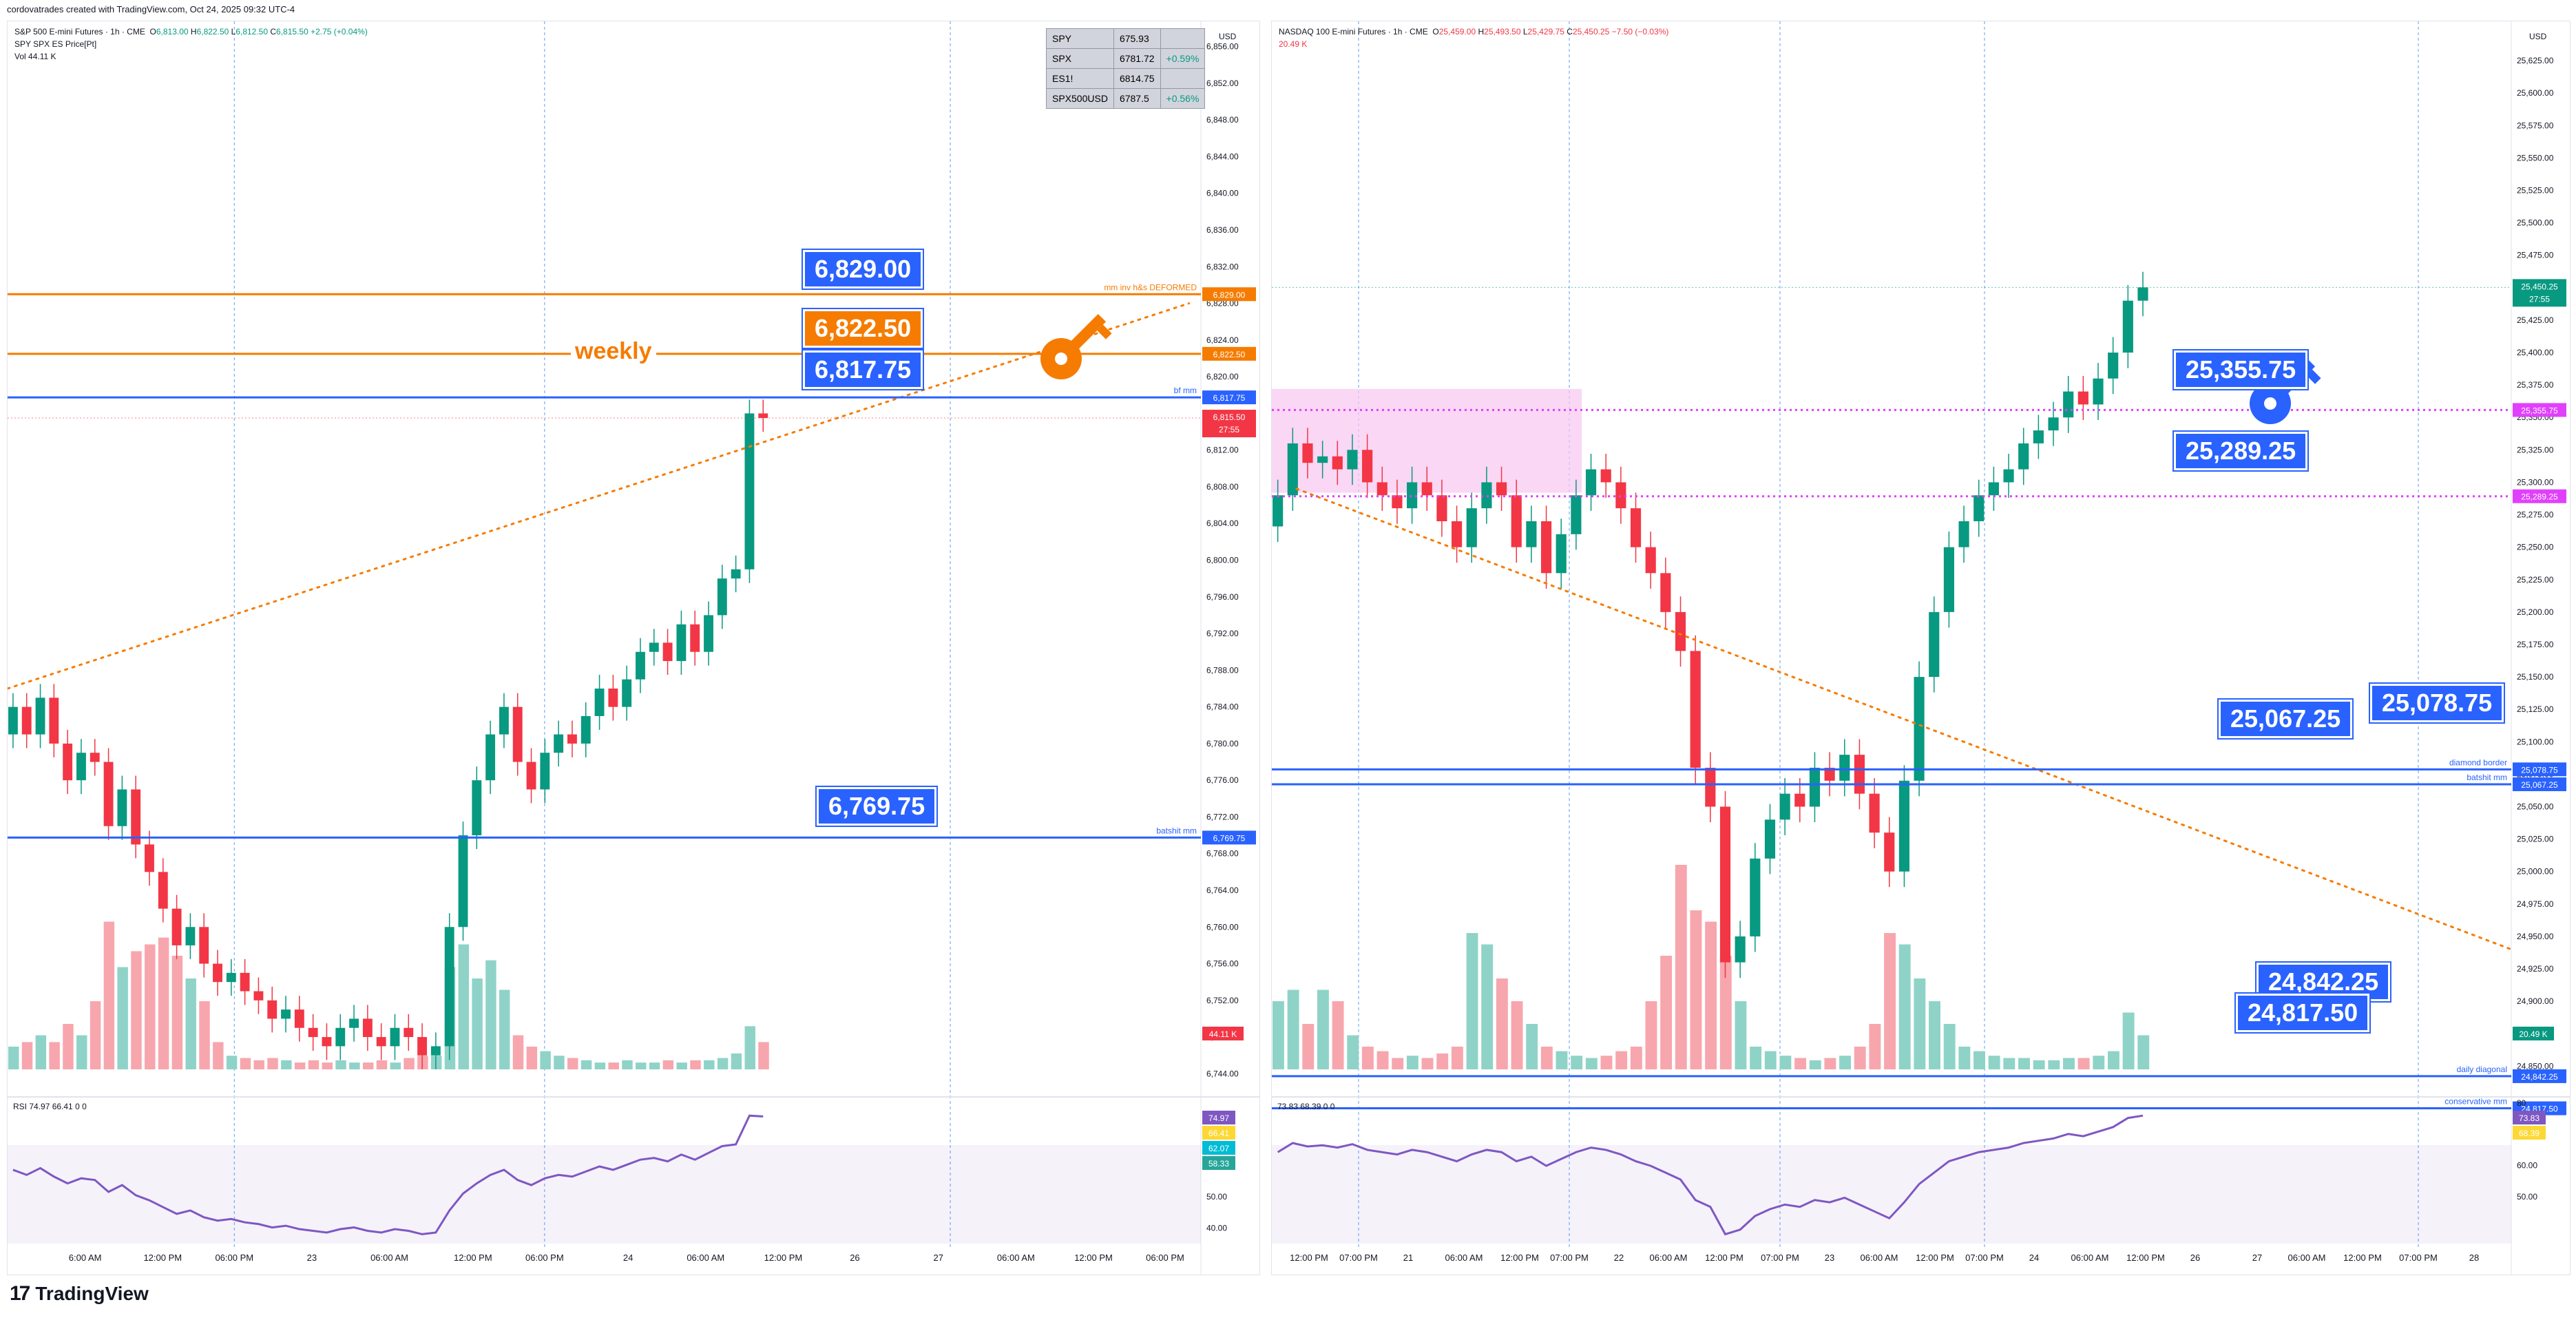  What do you see at coordinates (863, 369) in the screenshot?
I see `callout-6817: 6,817.75` at bounding box center [863, 369].